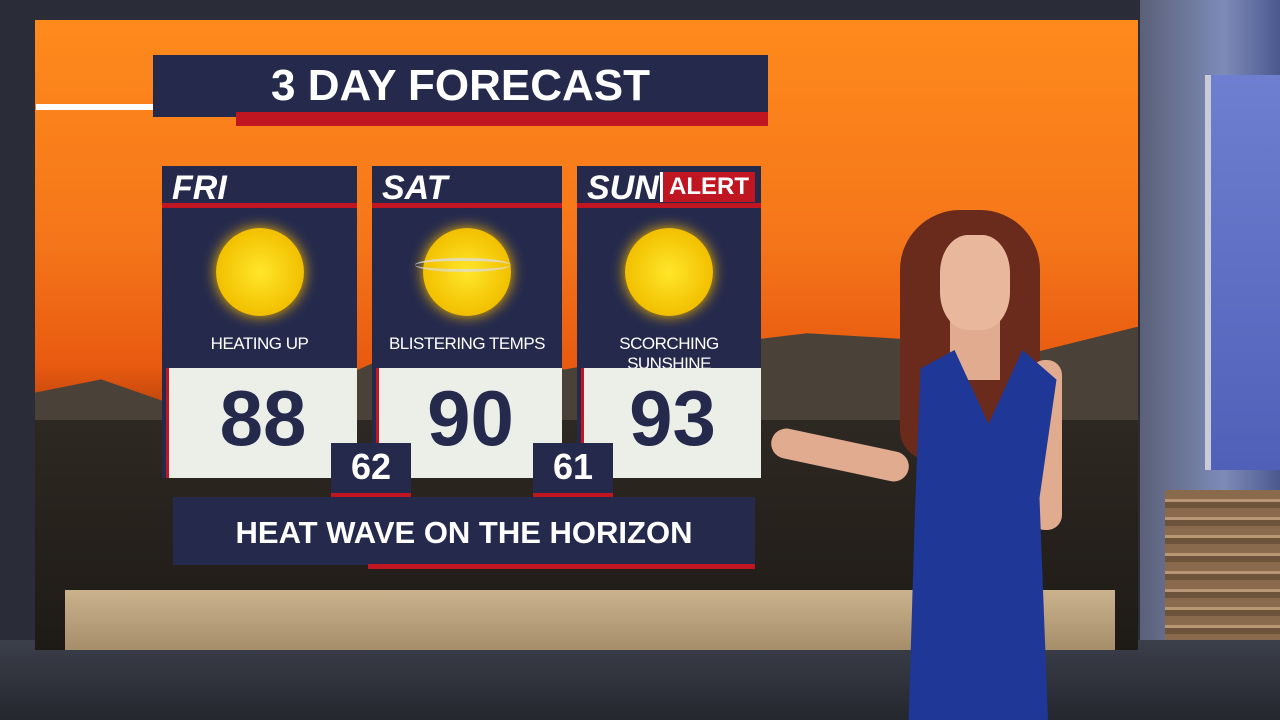 This screenshot has height=720, width=1280. Describe the element at coordinates (460, 86) in the screenshot. I see `forecast-title: 3 DAY FORECAST` at that location.